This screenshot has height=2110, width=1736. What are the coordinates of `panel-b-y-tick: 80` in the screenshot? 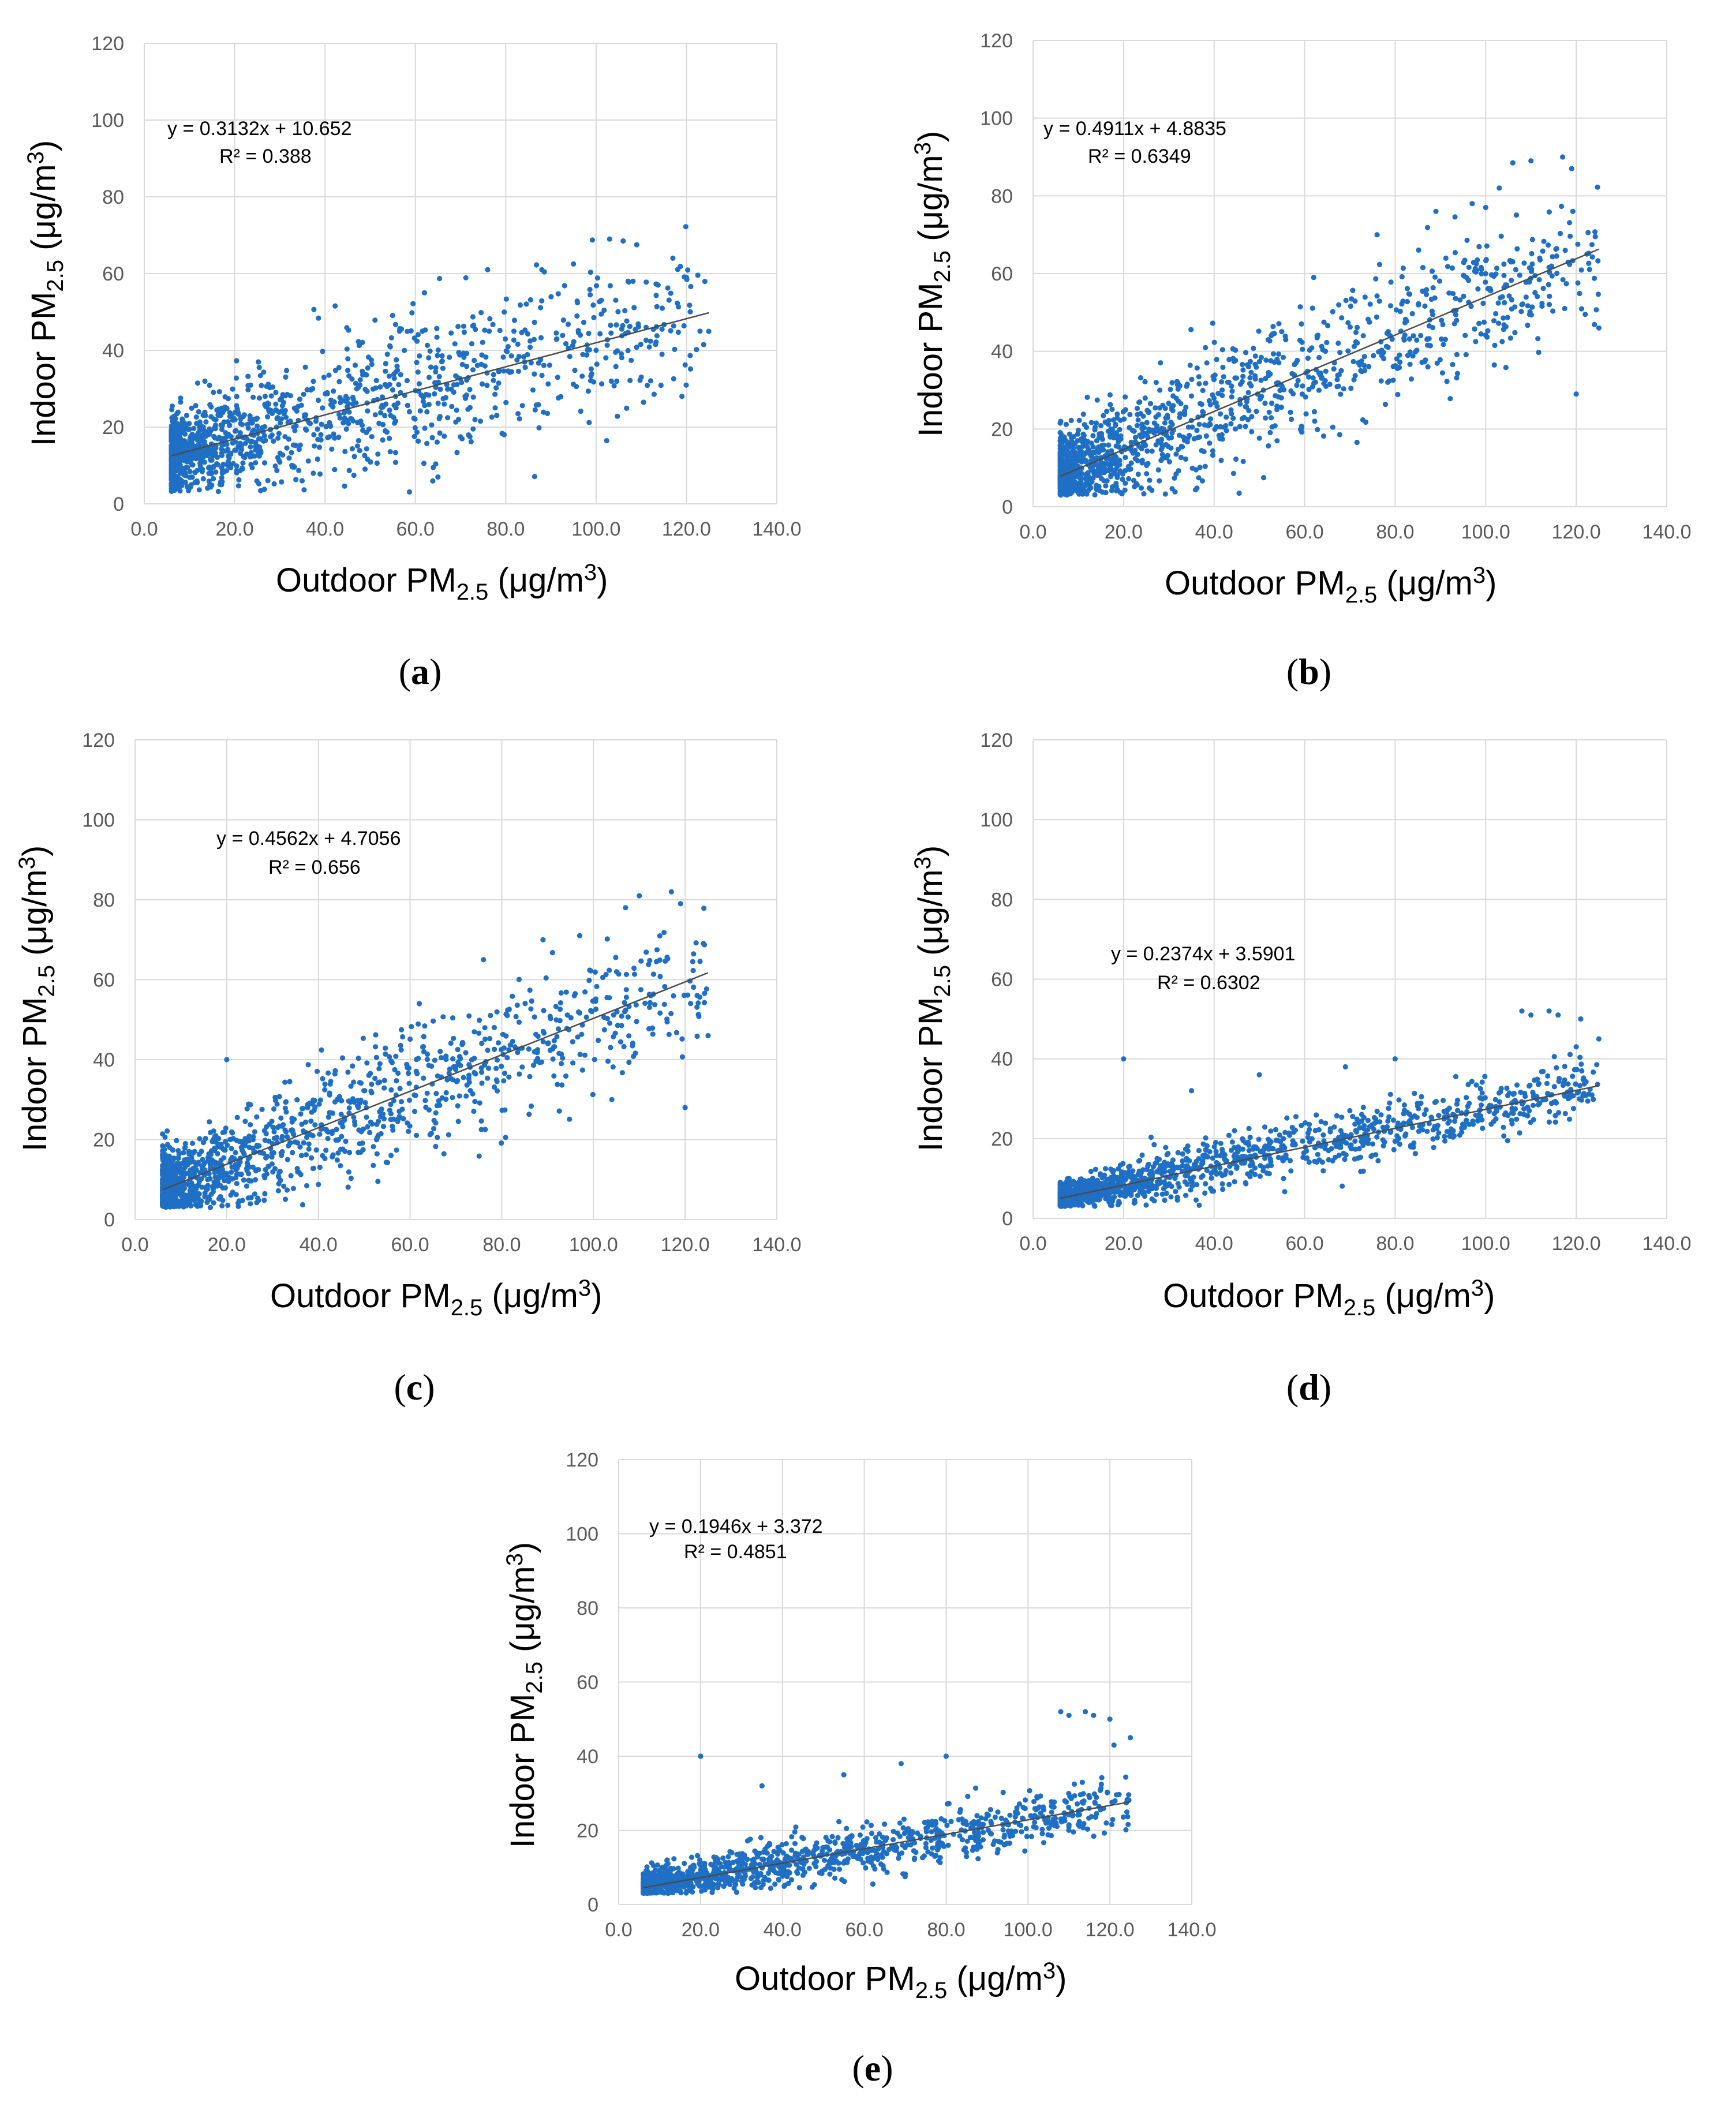 It's located at (1002, 196).